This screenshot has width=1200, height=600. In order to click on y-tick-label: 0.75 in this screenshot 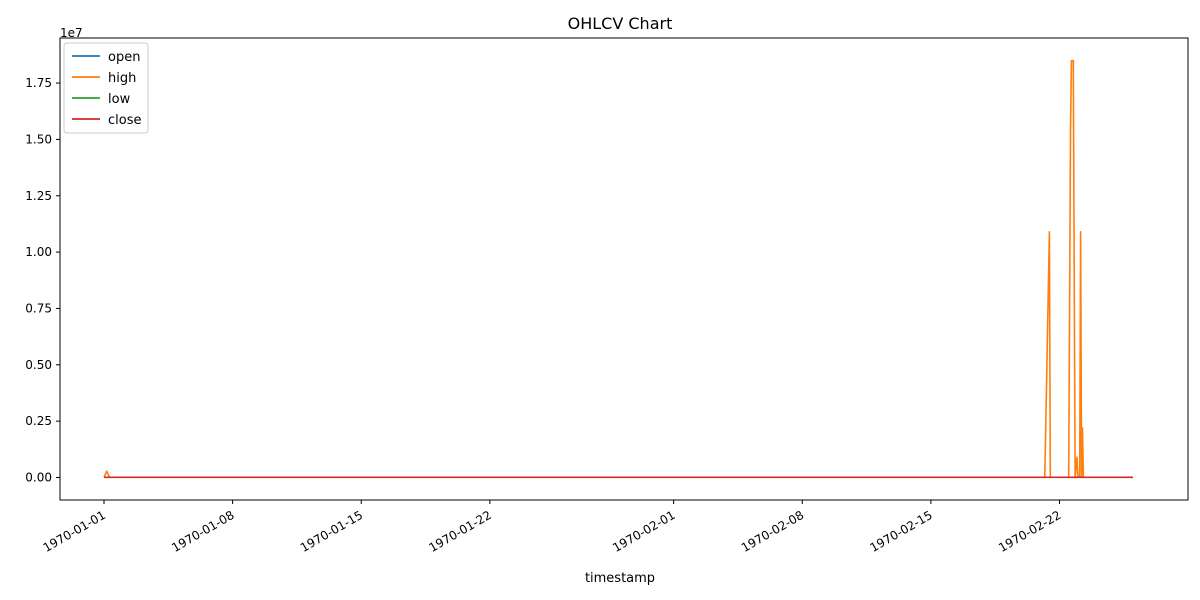, I will do `click(38, 308)`.